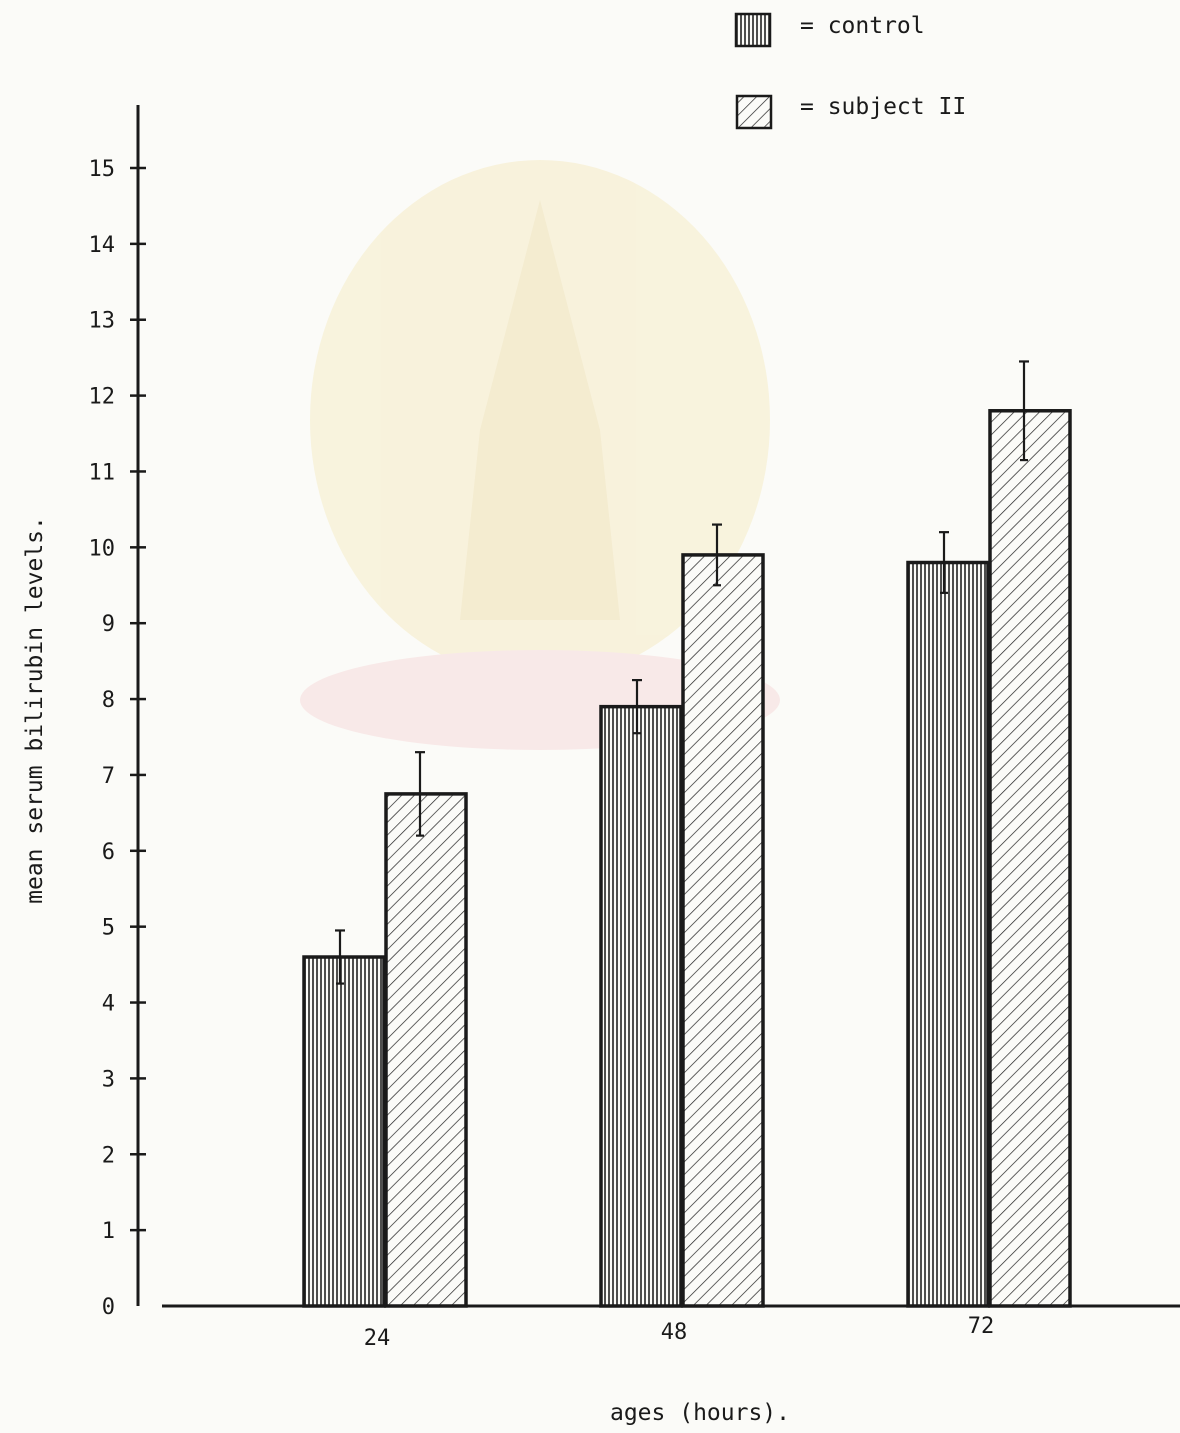 This screenshot has height=1433, width=1180. What do you see at coordinates (108, 700) in the screenshot?
I see `y-tick-label-8: 8` at bounding box center [108, 700].